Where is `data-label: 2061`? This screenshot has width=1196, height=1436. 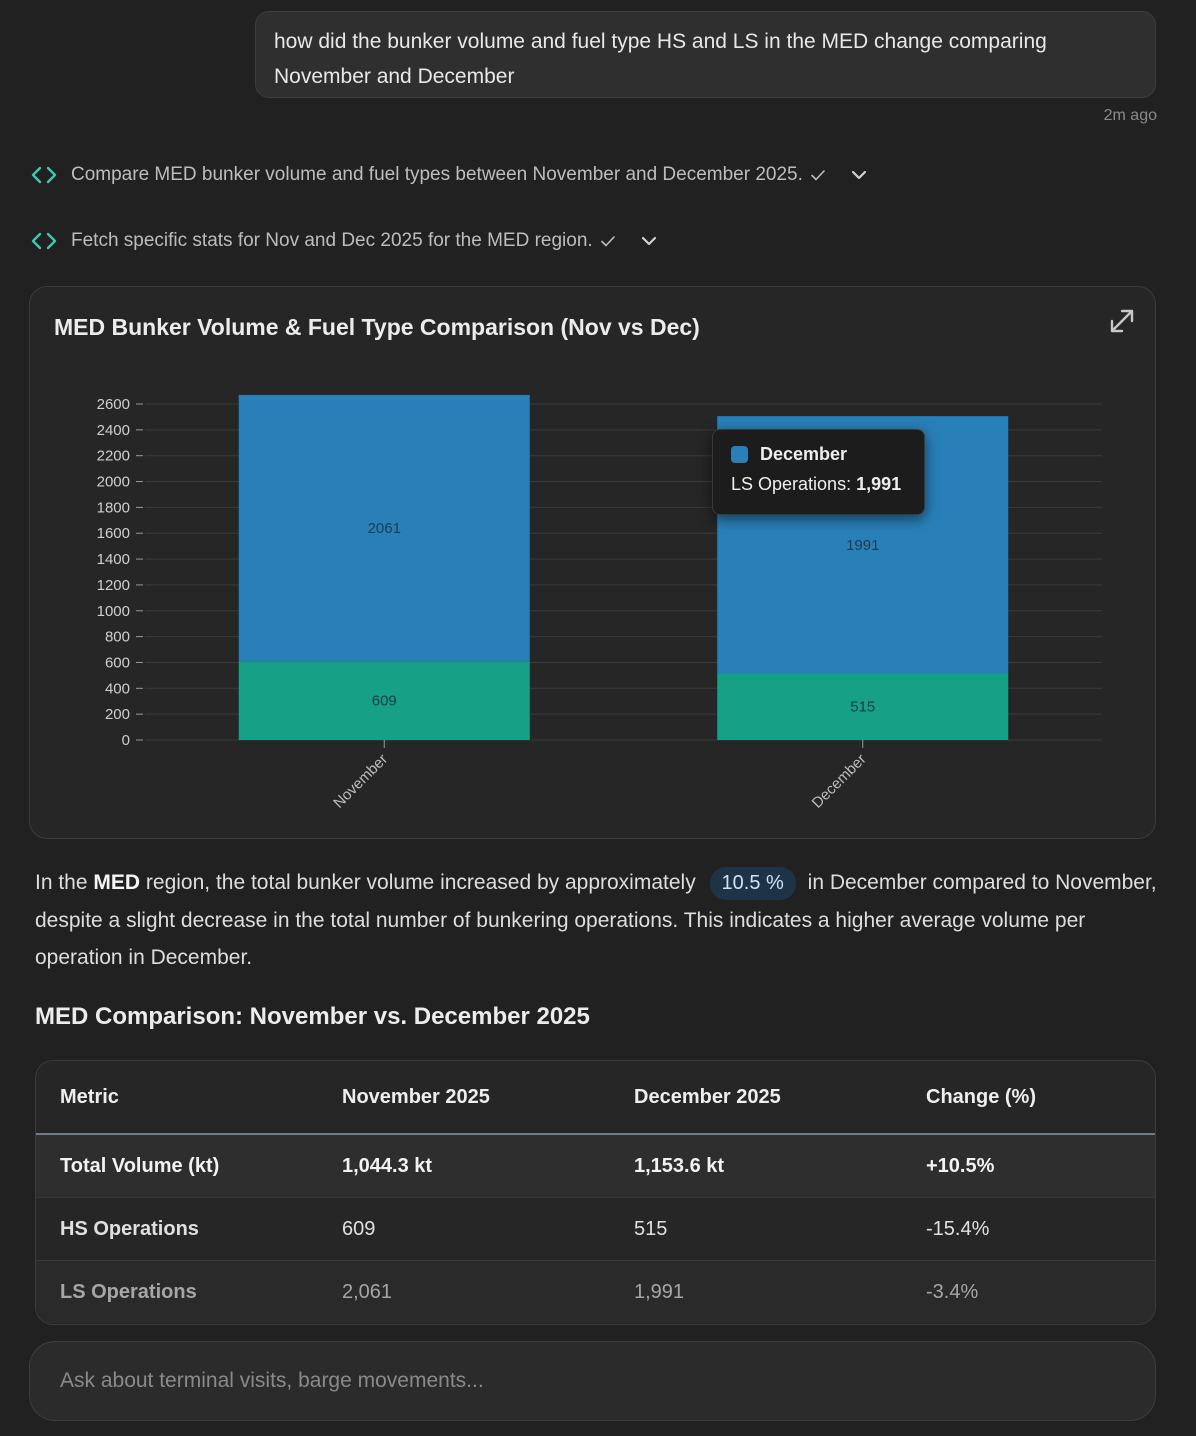
data-label: 2061 is located at coordinates (384, 528).